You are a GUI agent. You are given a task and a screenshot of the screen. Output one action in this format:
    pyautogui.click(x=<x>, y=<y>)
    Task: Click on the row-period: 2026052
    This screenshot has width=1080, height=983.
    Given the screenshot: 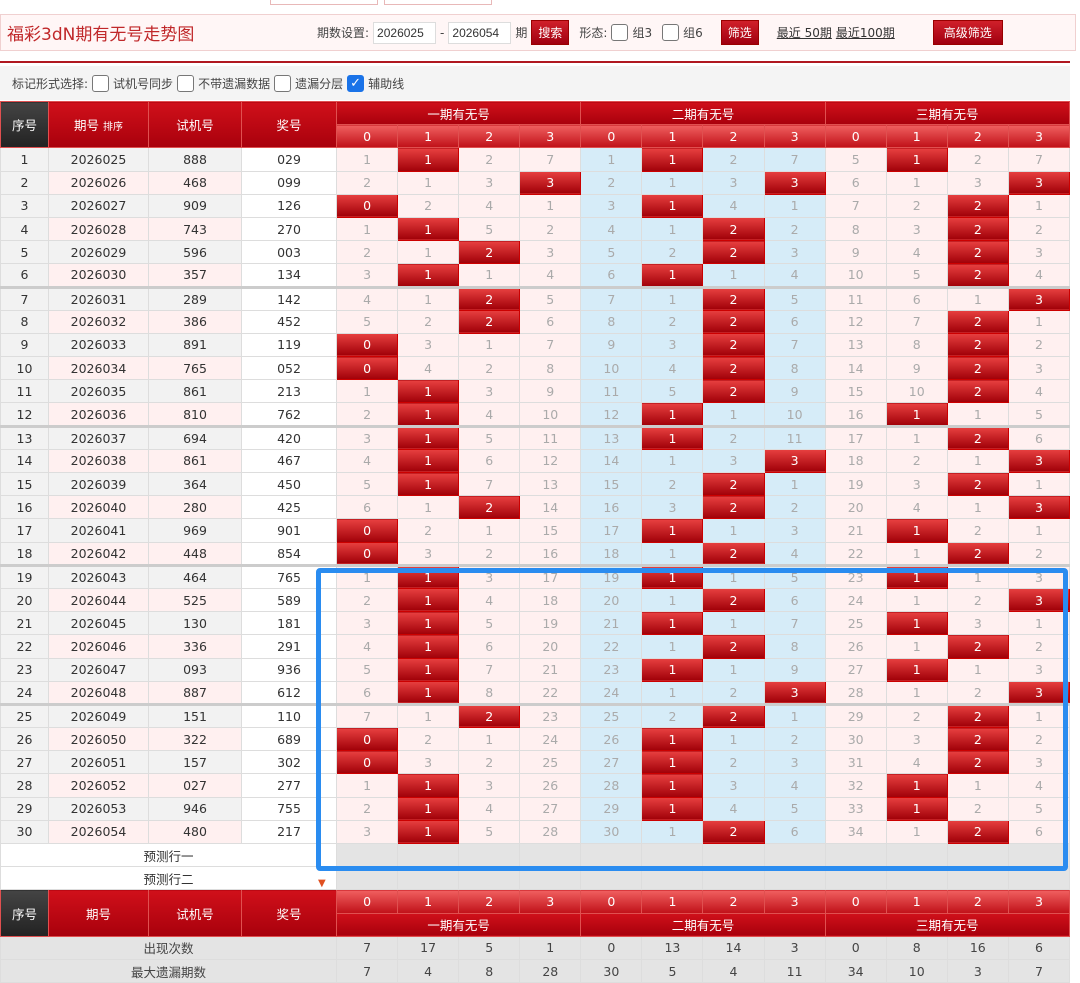 What is the action you would take?
    pyautogui.click(x=98, y=785)
    